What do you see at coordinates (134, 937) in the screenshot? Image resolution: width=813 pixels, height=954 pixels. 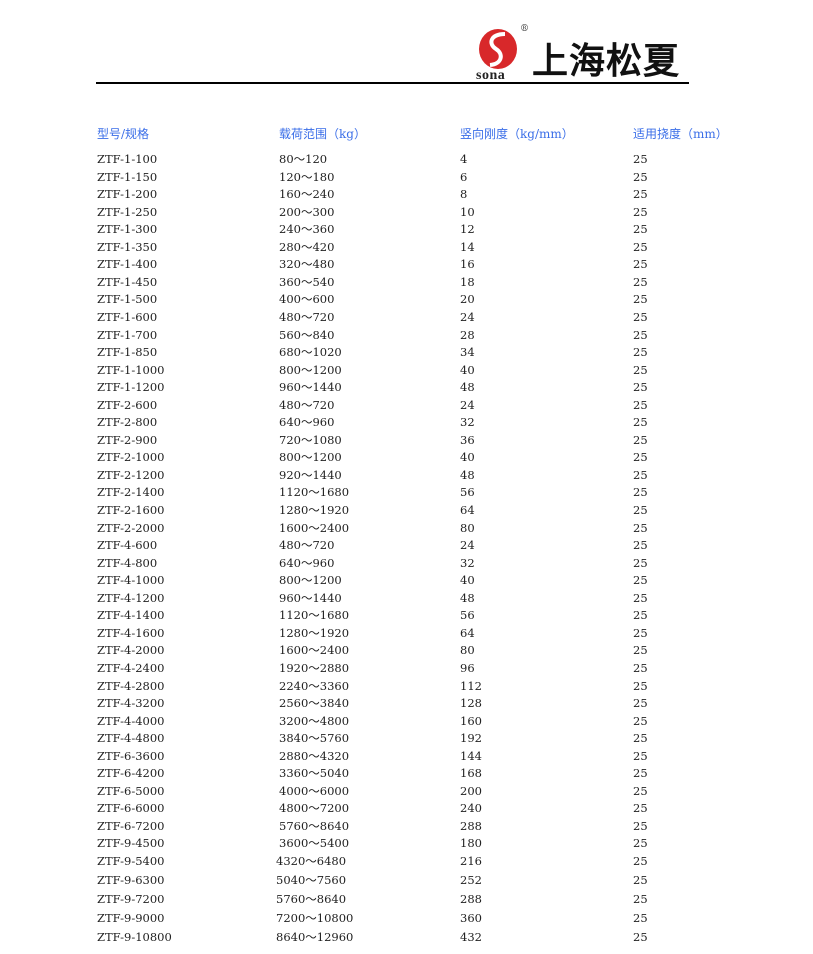 I see `cell-model: ZTF-9-10800` at bounding box center [134, 937].